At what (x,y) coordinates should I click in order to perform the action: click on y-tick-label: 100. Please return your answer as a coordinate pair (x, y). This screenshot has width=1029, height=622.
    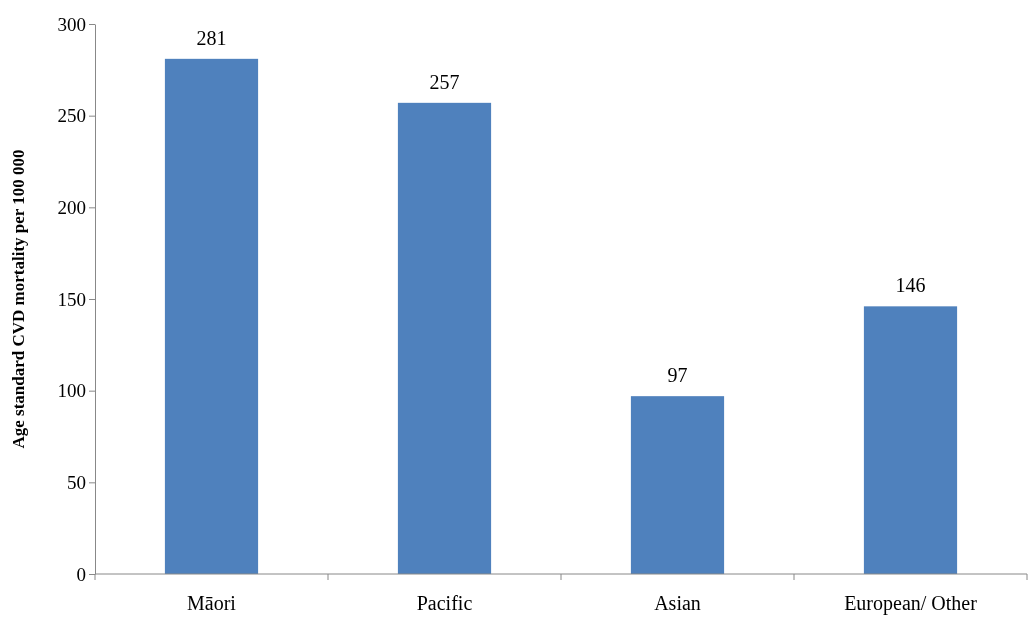
    Looking at the image, I should click on (71, 391).